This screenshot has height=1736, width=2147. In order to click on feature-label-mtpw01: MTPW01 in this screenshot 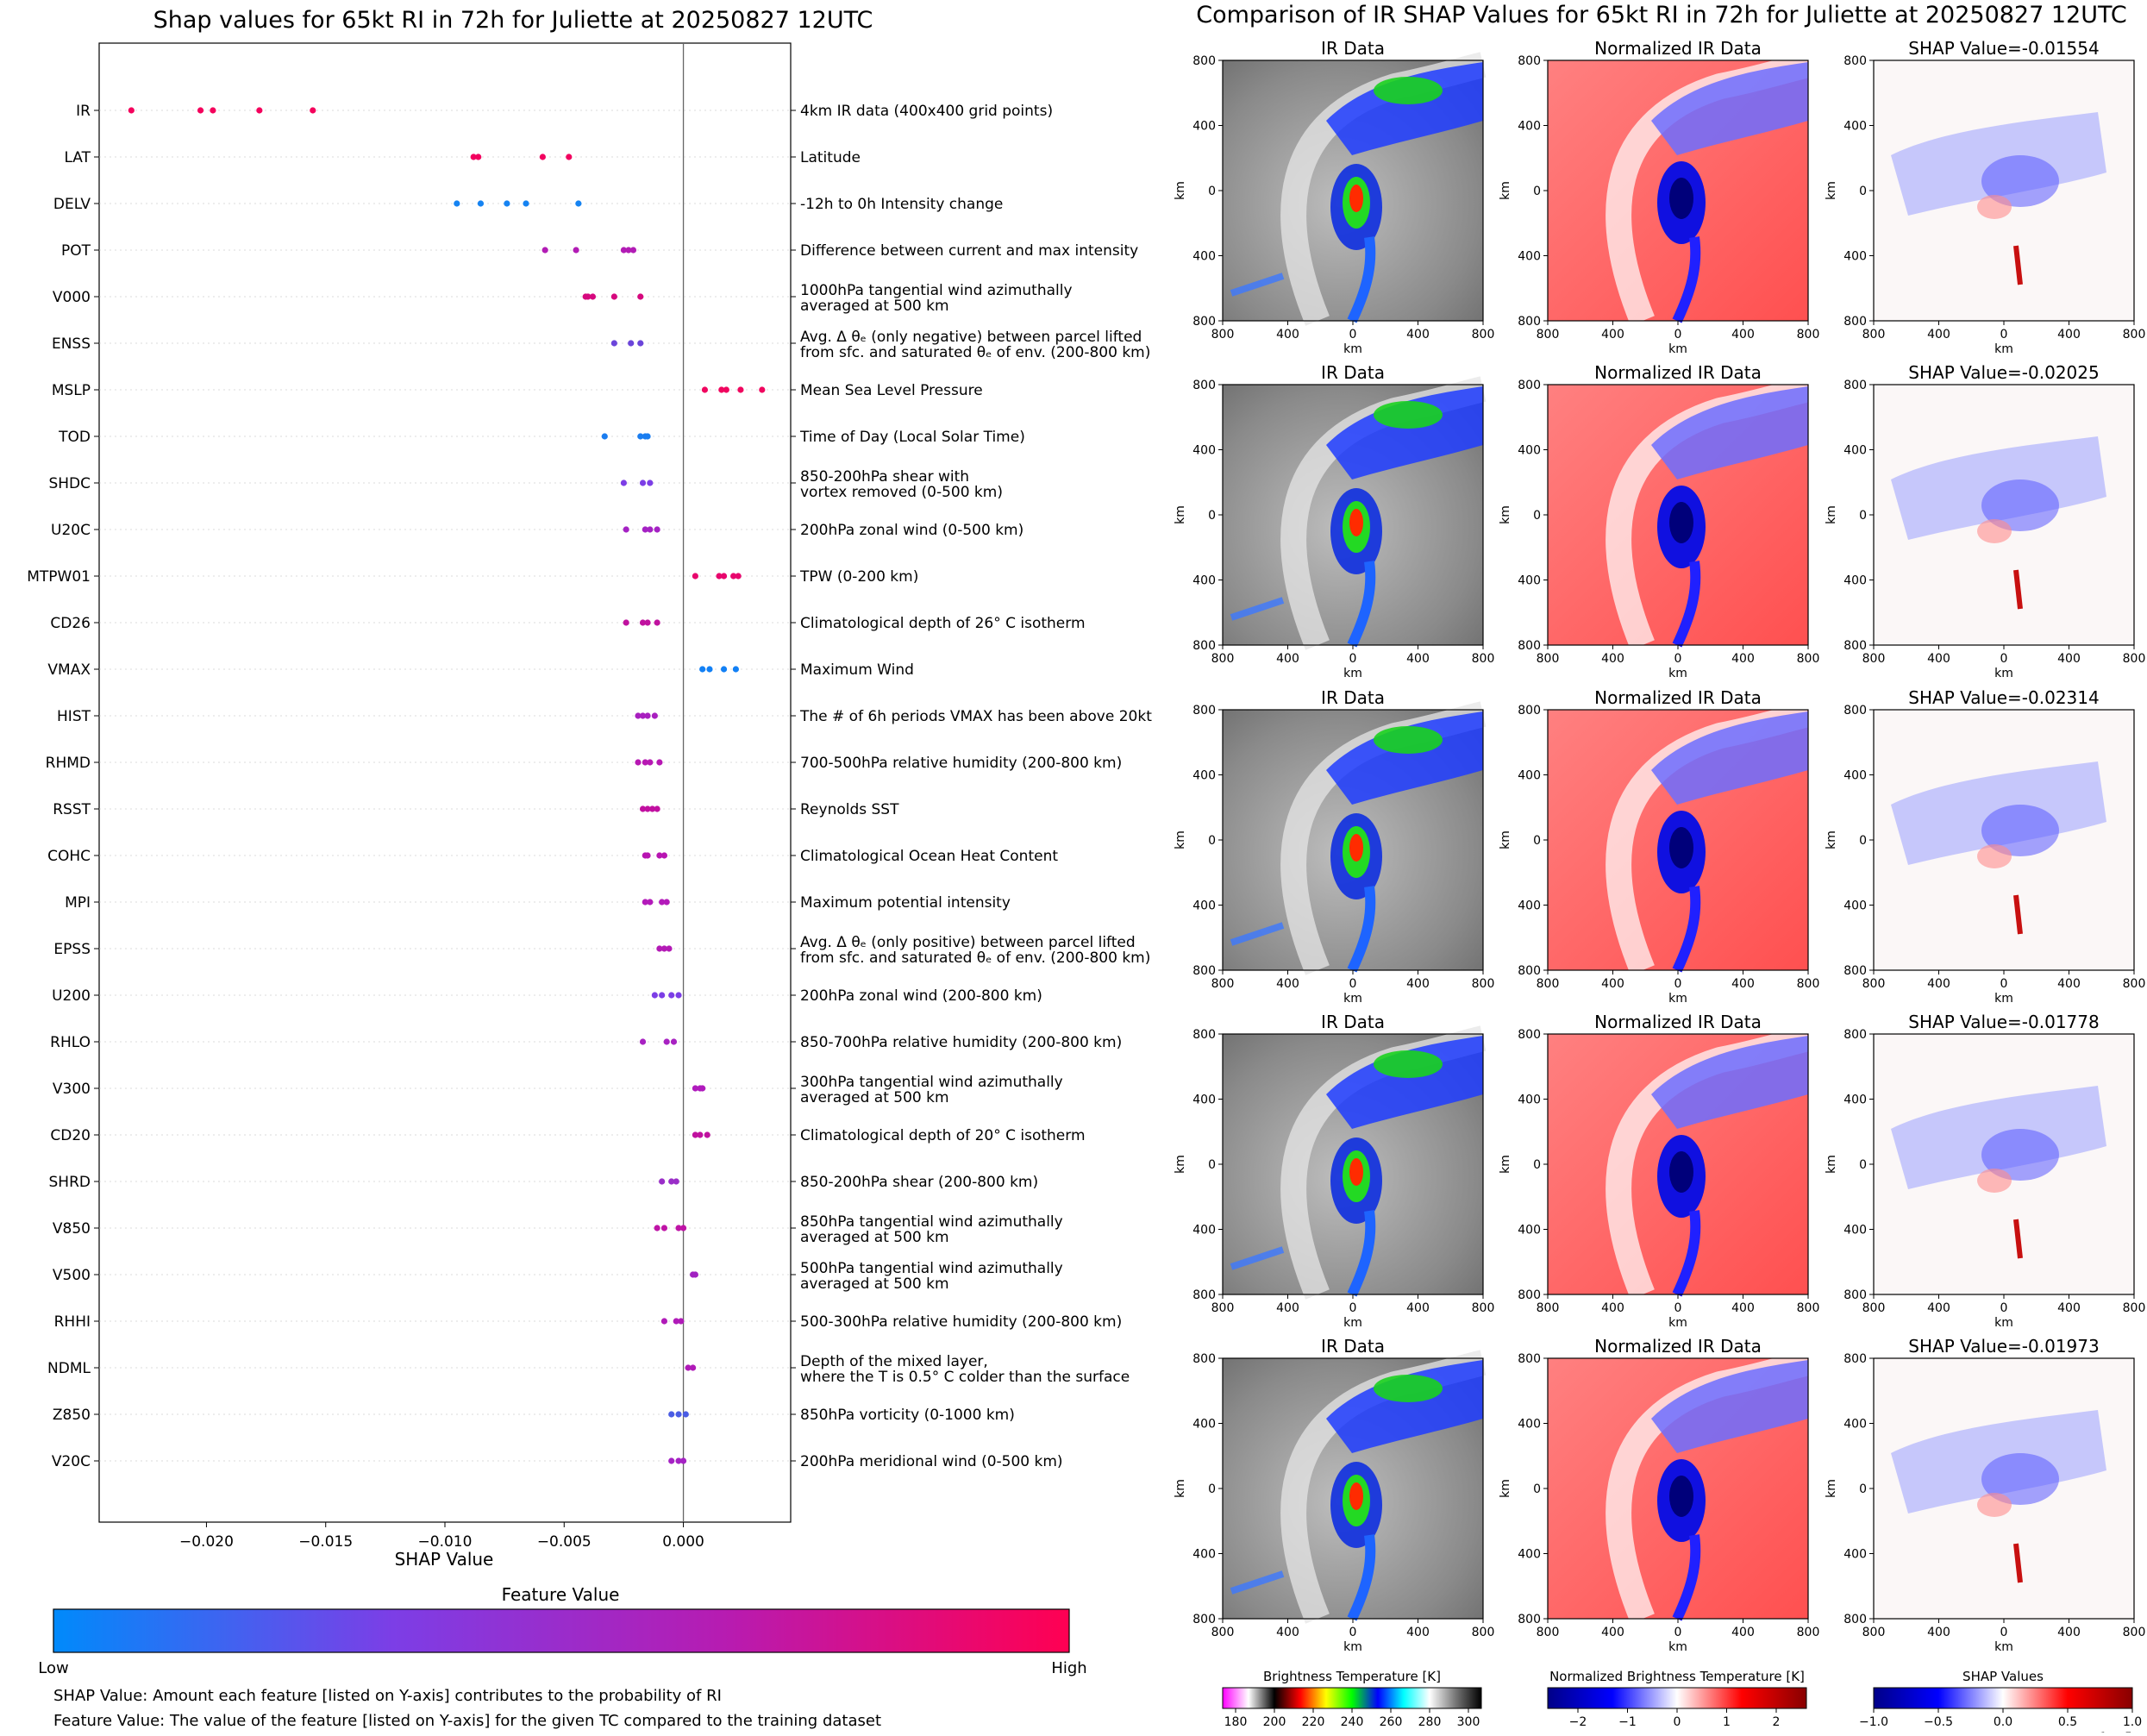, I will do `click(59, 577)`.